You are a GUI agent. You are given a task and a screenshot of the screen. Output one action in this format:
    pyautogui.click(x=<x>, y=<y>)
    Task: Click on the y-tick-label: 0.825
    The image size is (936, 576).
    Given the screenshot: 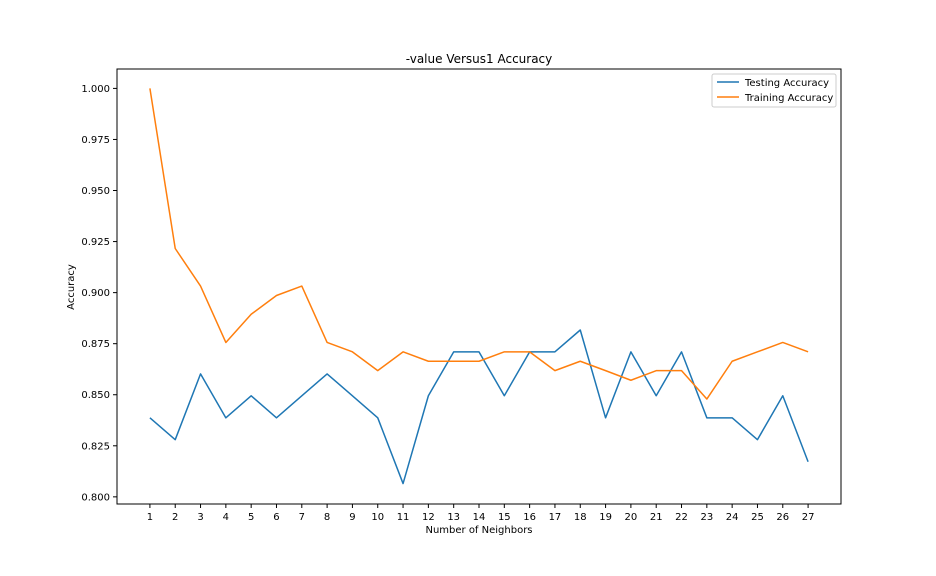 What is the action you would take?
    pyautogui.click(x=95, y=446)
    